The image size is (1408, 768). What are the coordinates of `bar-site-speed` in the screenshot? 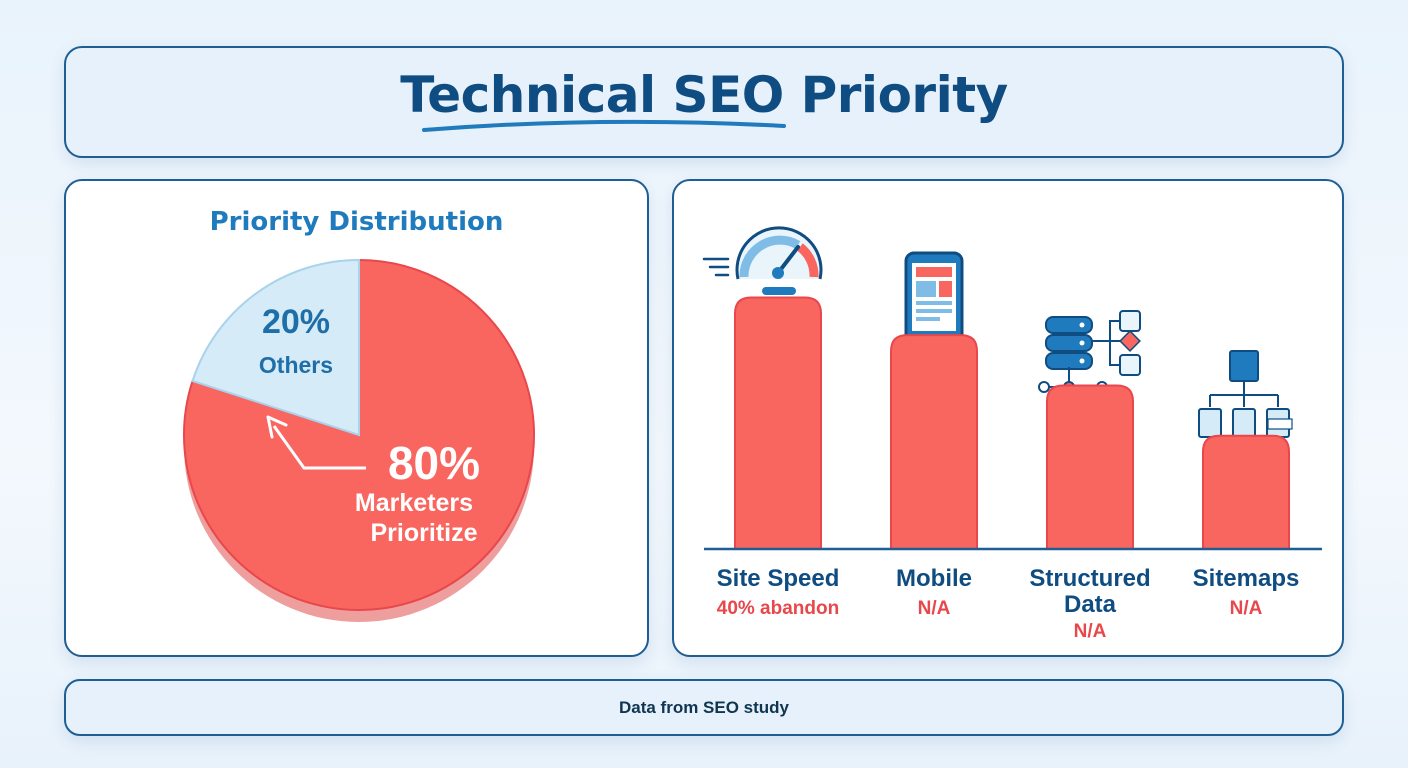 It's located at (778, 423).